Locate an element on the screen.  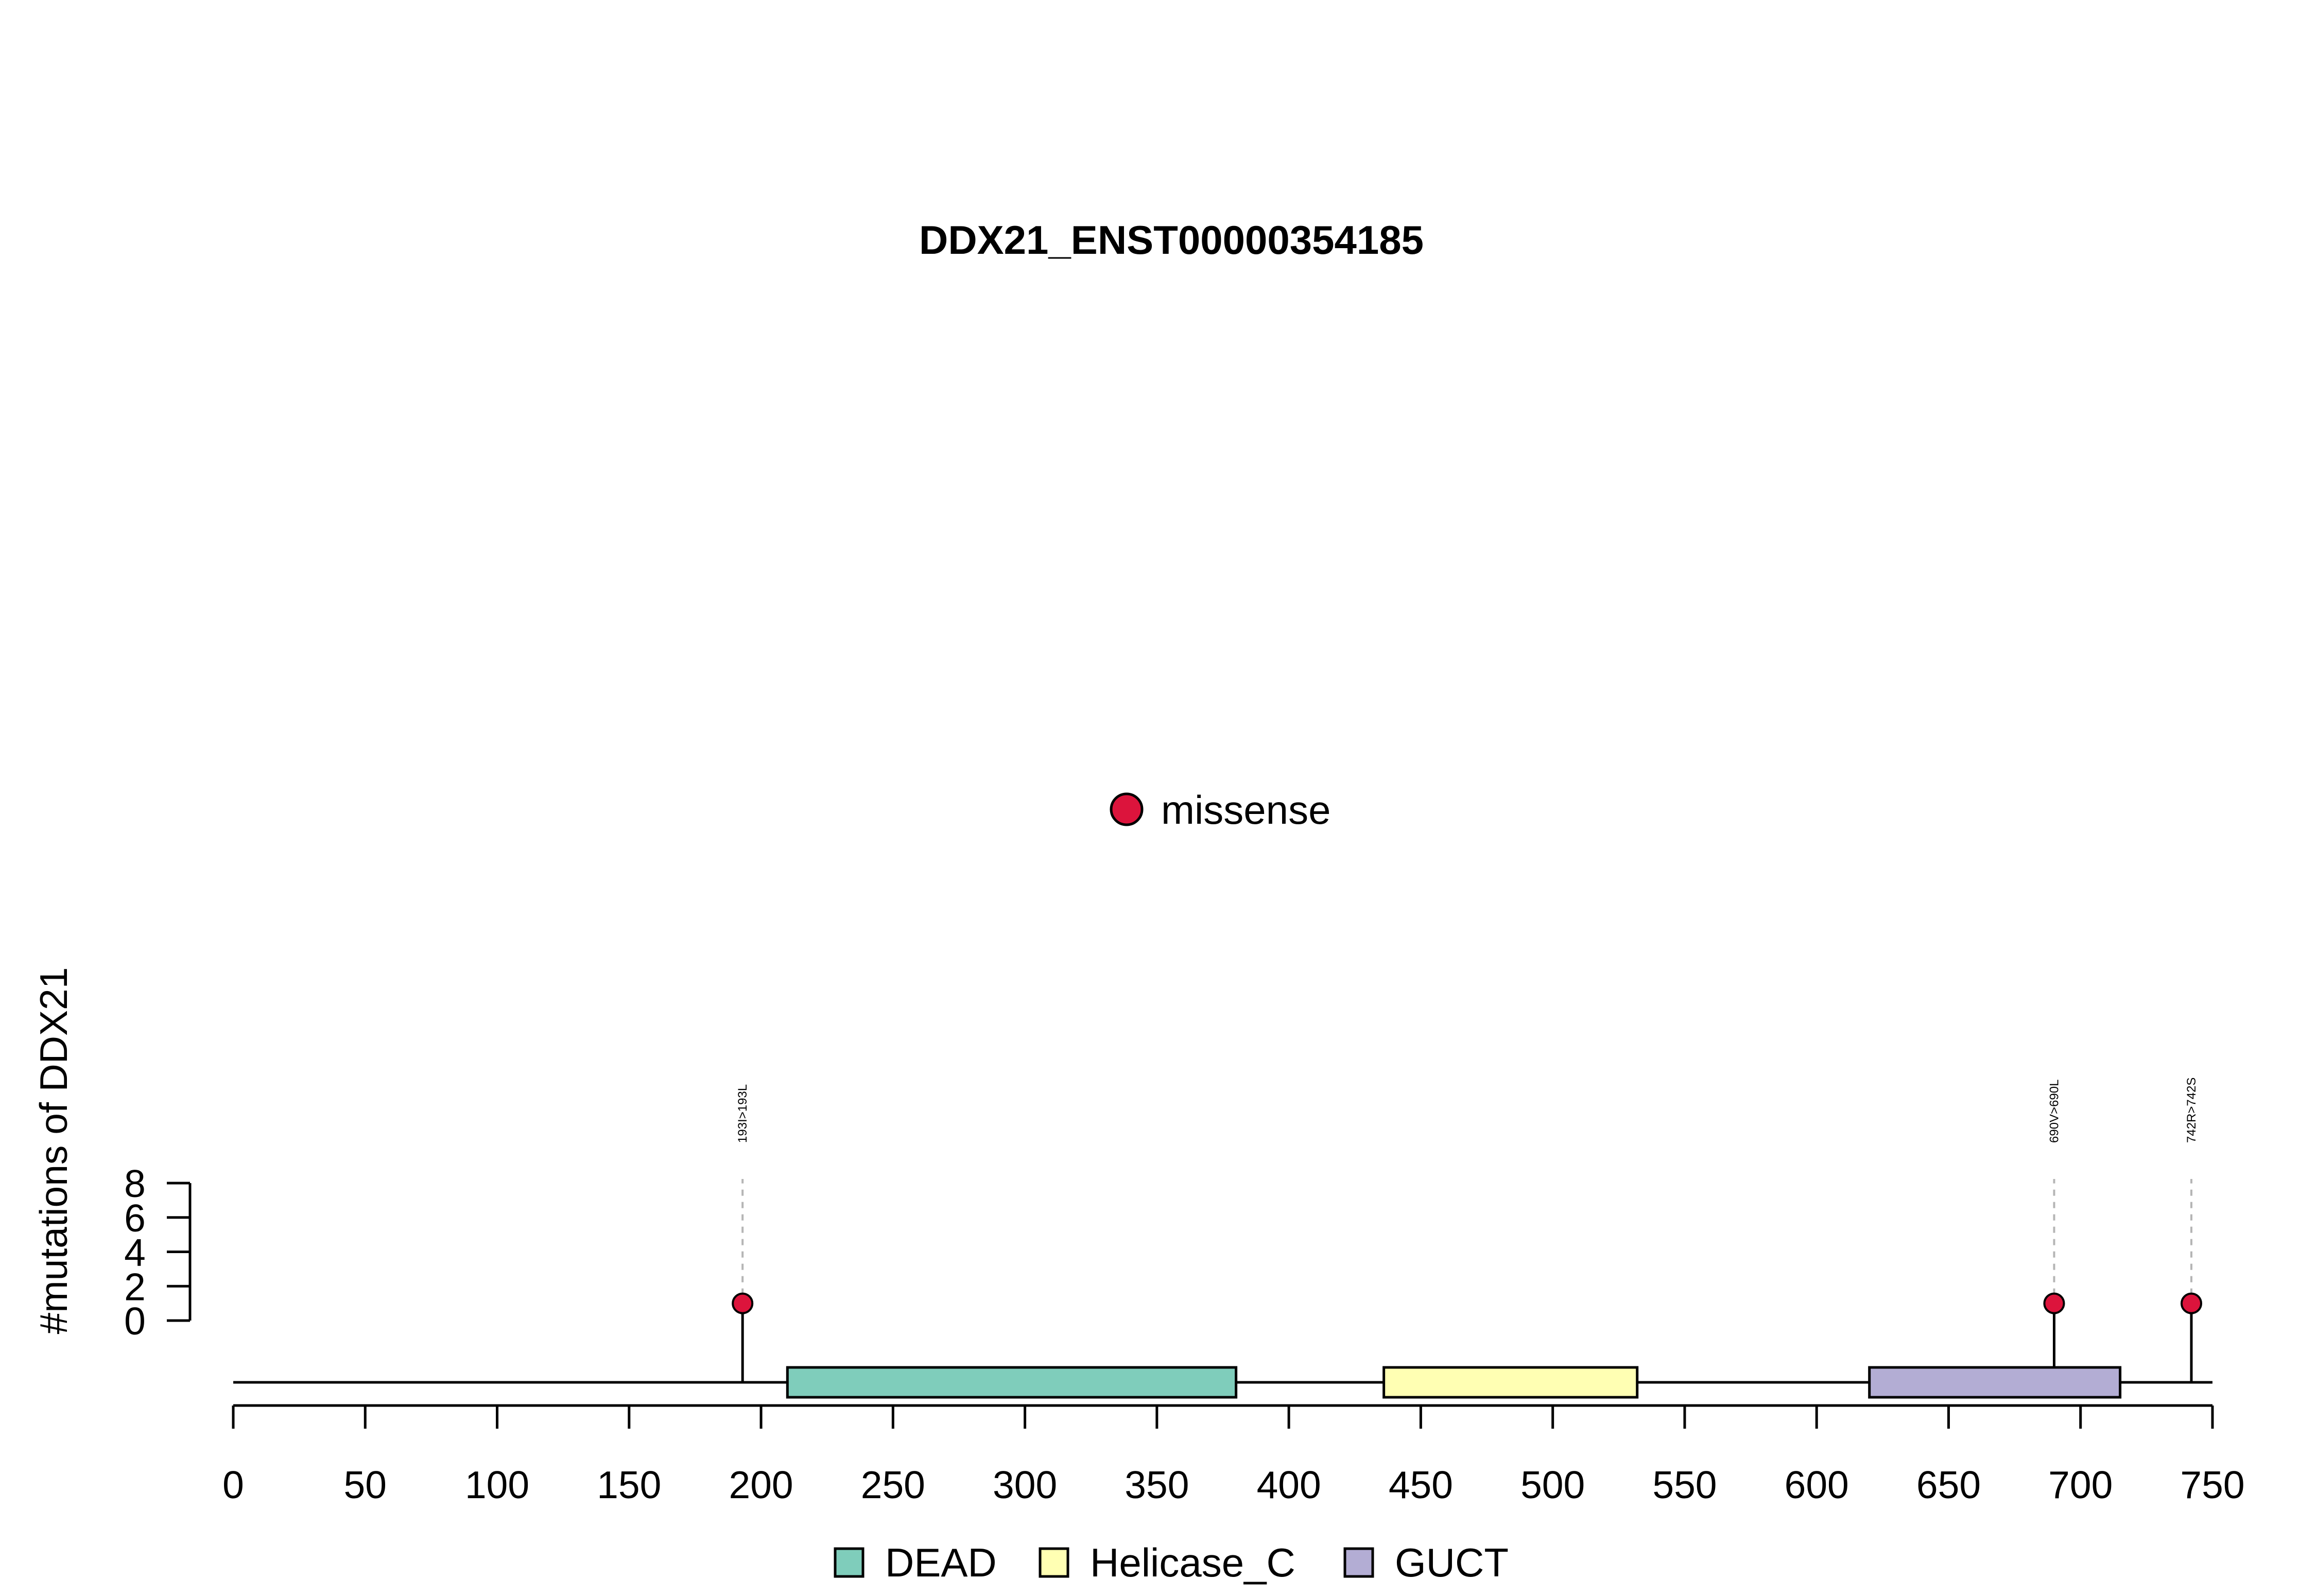
mutation-label: 742R>742S is located at coordinates (2192, 1110).